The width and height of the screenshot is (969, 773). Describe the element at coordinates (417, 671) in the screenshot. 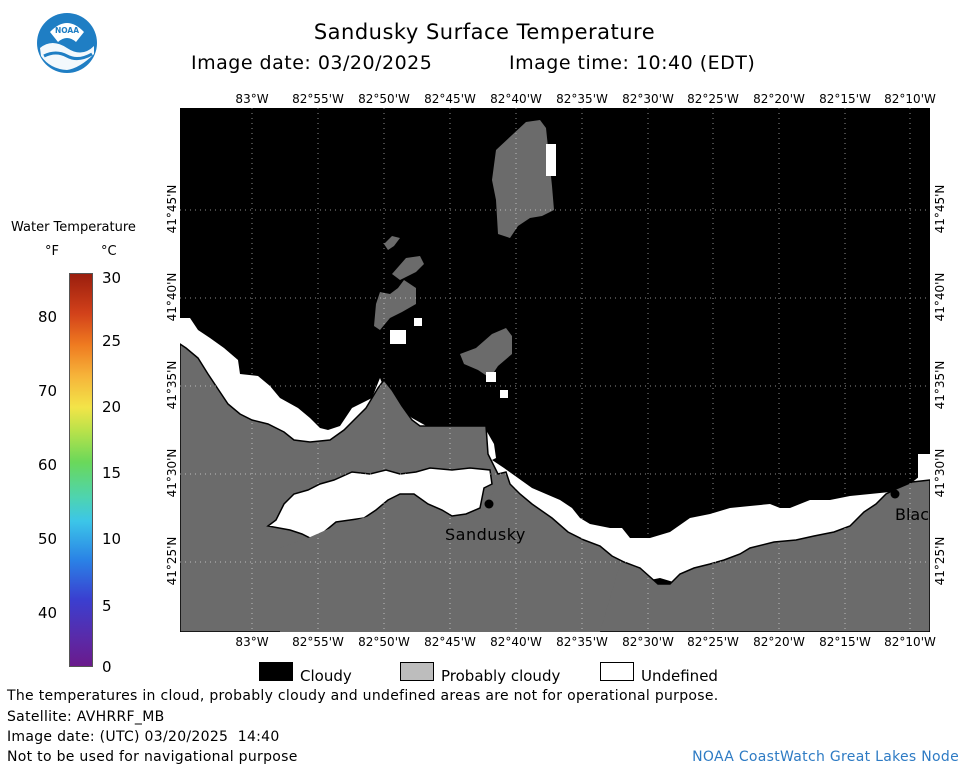

I see `legend-swatch-probably-cloudy` at that location.